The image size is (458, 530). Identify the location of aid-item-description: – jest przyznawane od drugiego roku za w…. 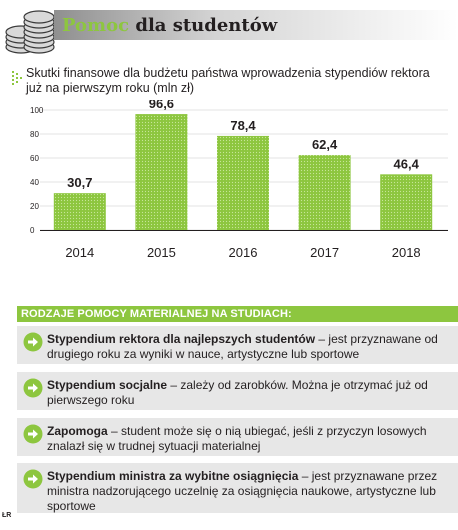
(242, 346).